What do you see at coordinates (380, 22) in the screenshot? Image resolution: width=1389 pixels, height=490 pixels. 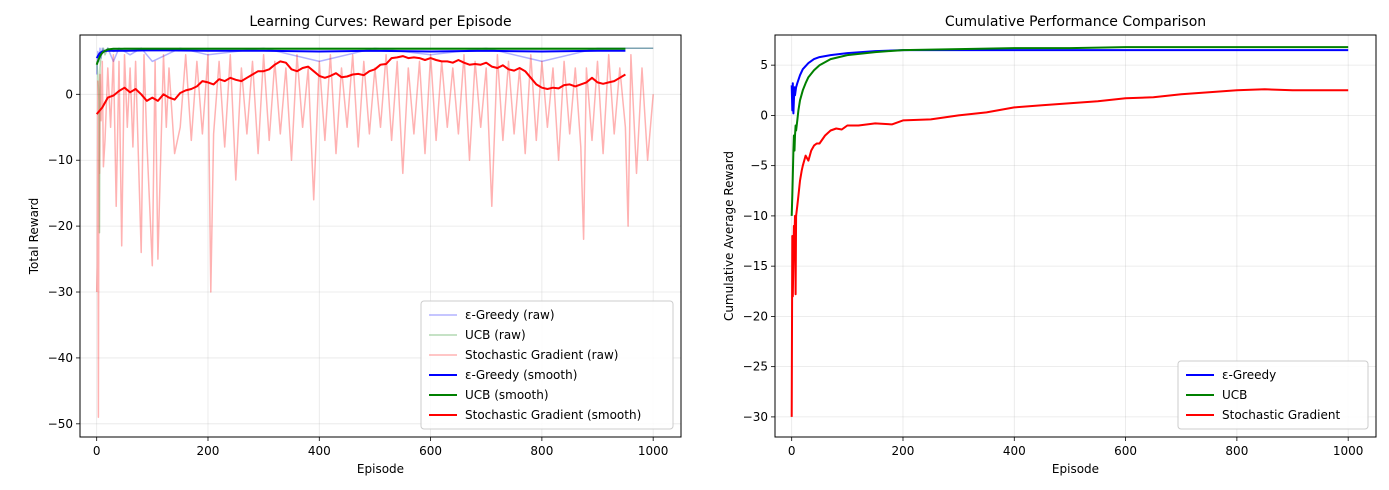 I see `chart-title: Learning Curves: Reward per Episode` at bounding box center [380, 22].